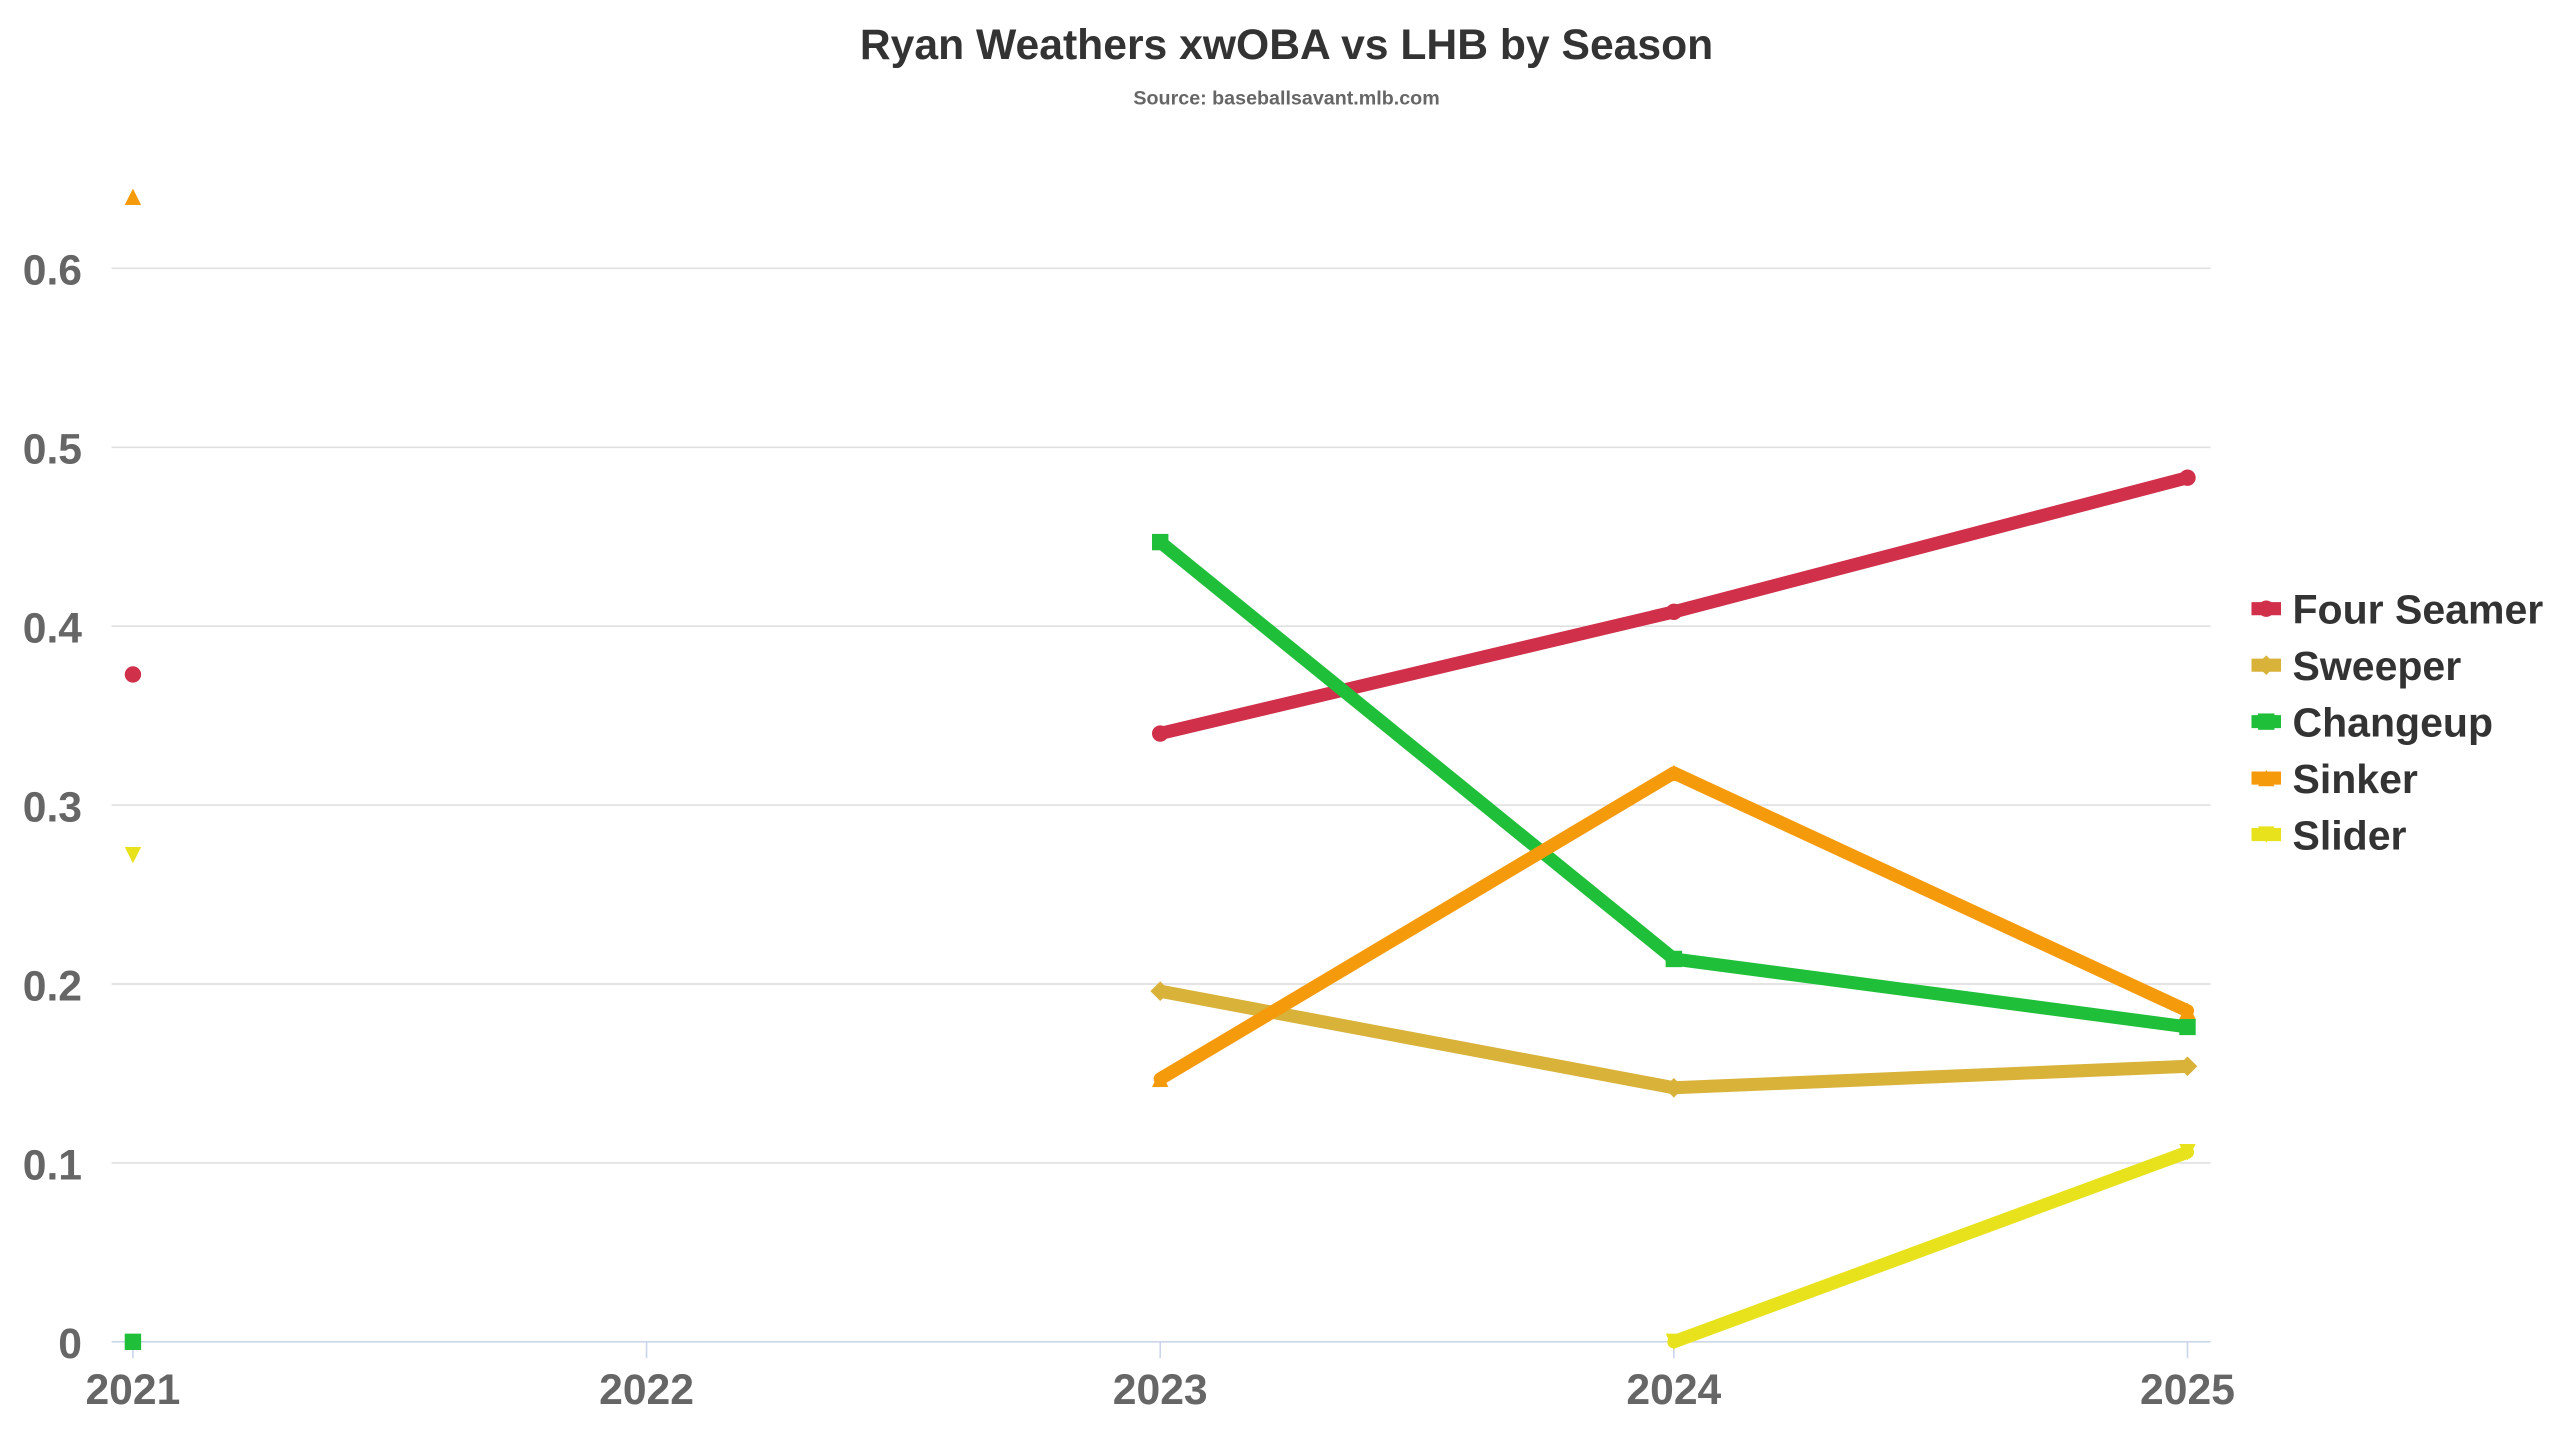 This screenshot has width=2560, height=1440. What do you see at coordinates (2393, 722) in the screenshot?
I see `legend-label: Changeup` at bounding box center [2393, 722].